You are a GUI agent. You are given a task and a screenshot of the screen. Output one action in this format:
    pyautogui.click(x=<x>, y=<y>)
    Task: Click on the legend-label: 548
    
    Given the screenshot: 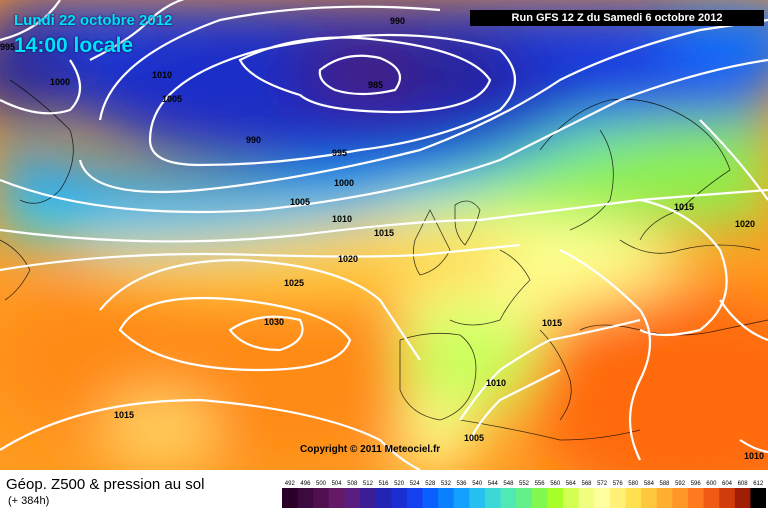 What is the action you would take?
    pyautogui.click(x=508, y=484)
    